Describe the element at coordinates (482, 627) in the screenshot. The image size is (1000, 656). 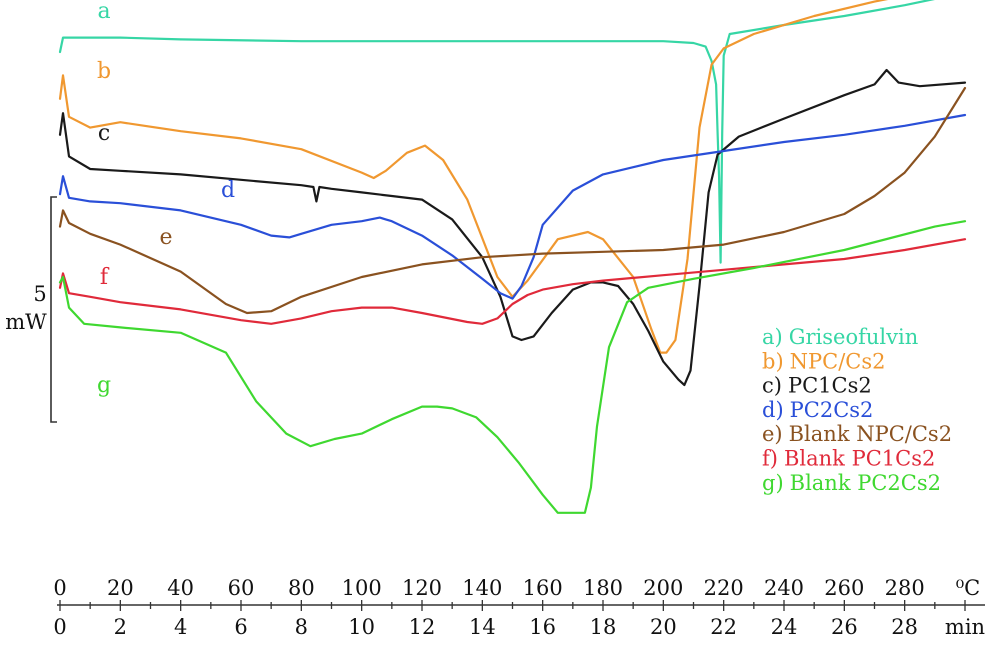
I see `tick-label-minutes: 14` at that location.